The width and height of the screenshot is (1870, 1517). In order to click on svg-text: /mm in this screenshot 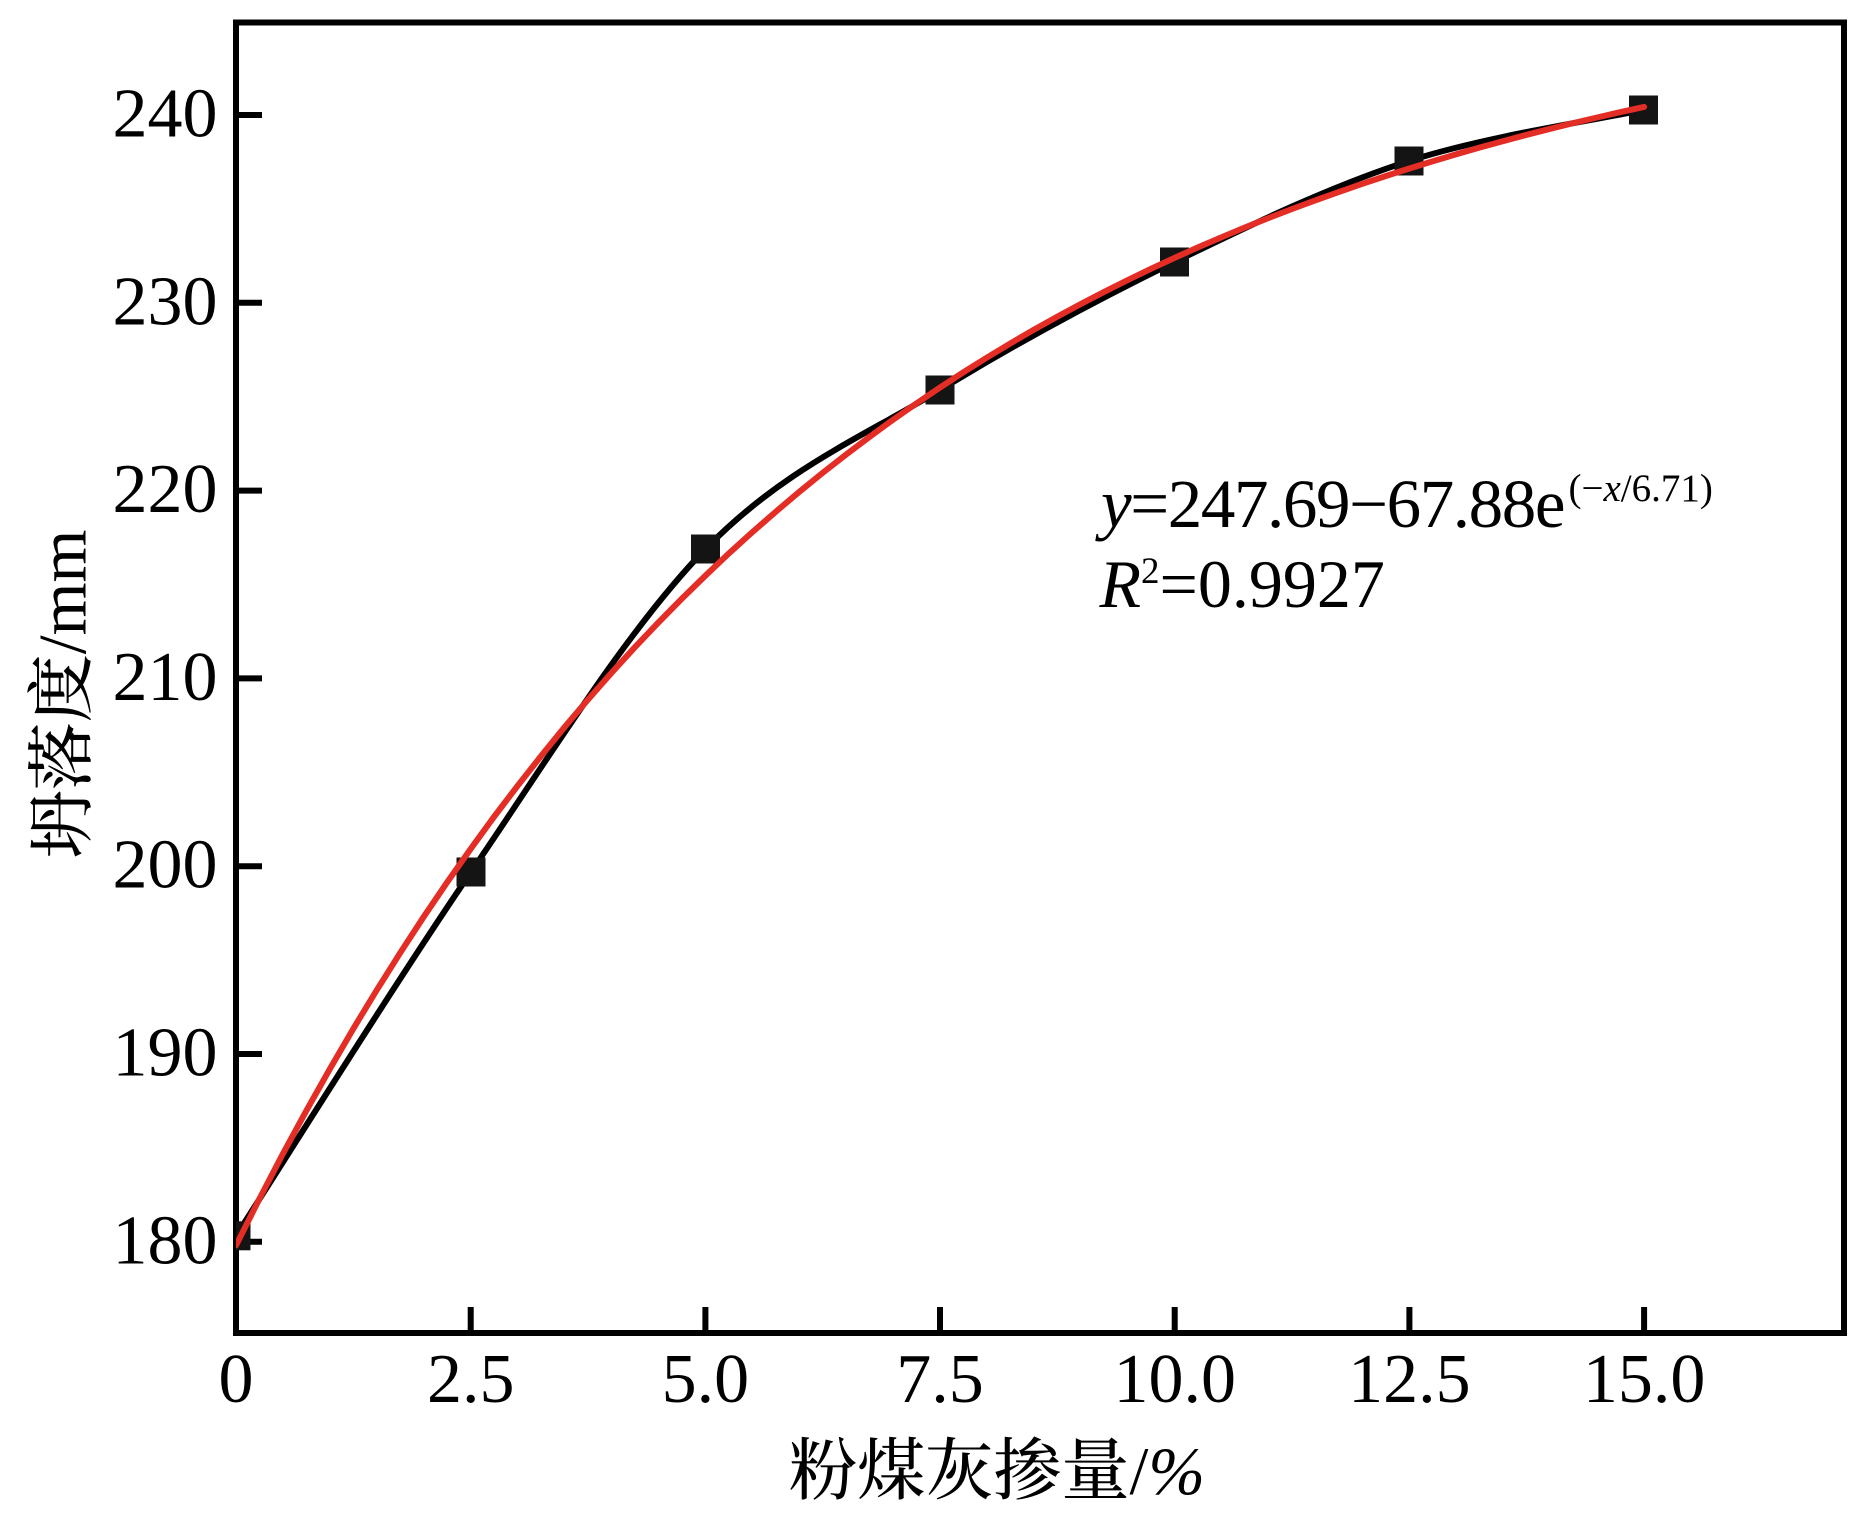, I will do `click(62, 592)`.